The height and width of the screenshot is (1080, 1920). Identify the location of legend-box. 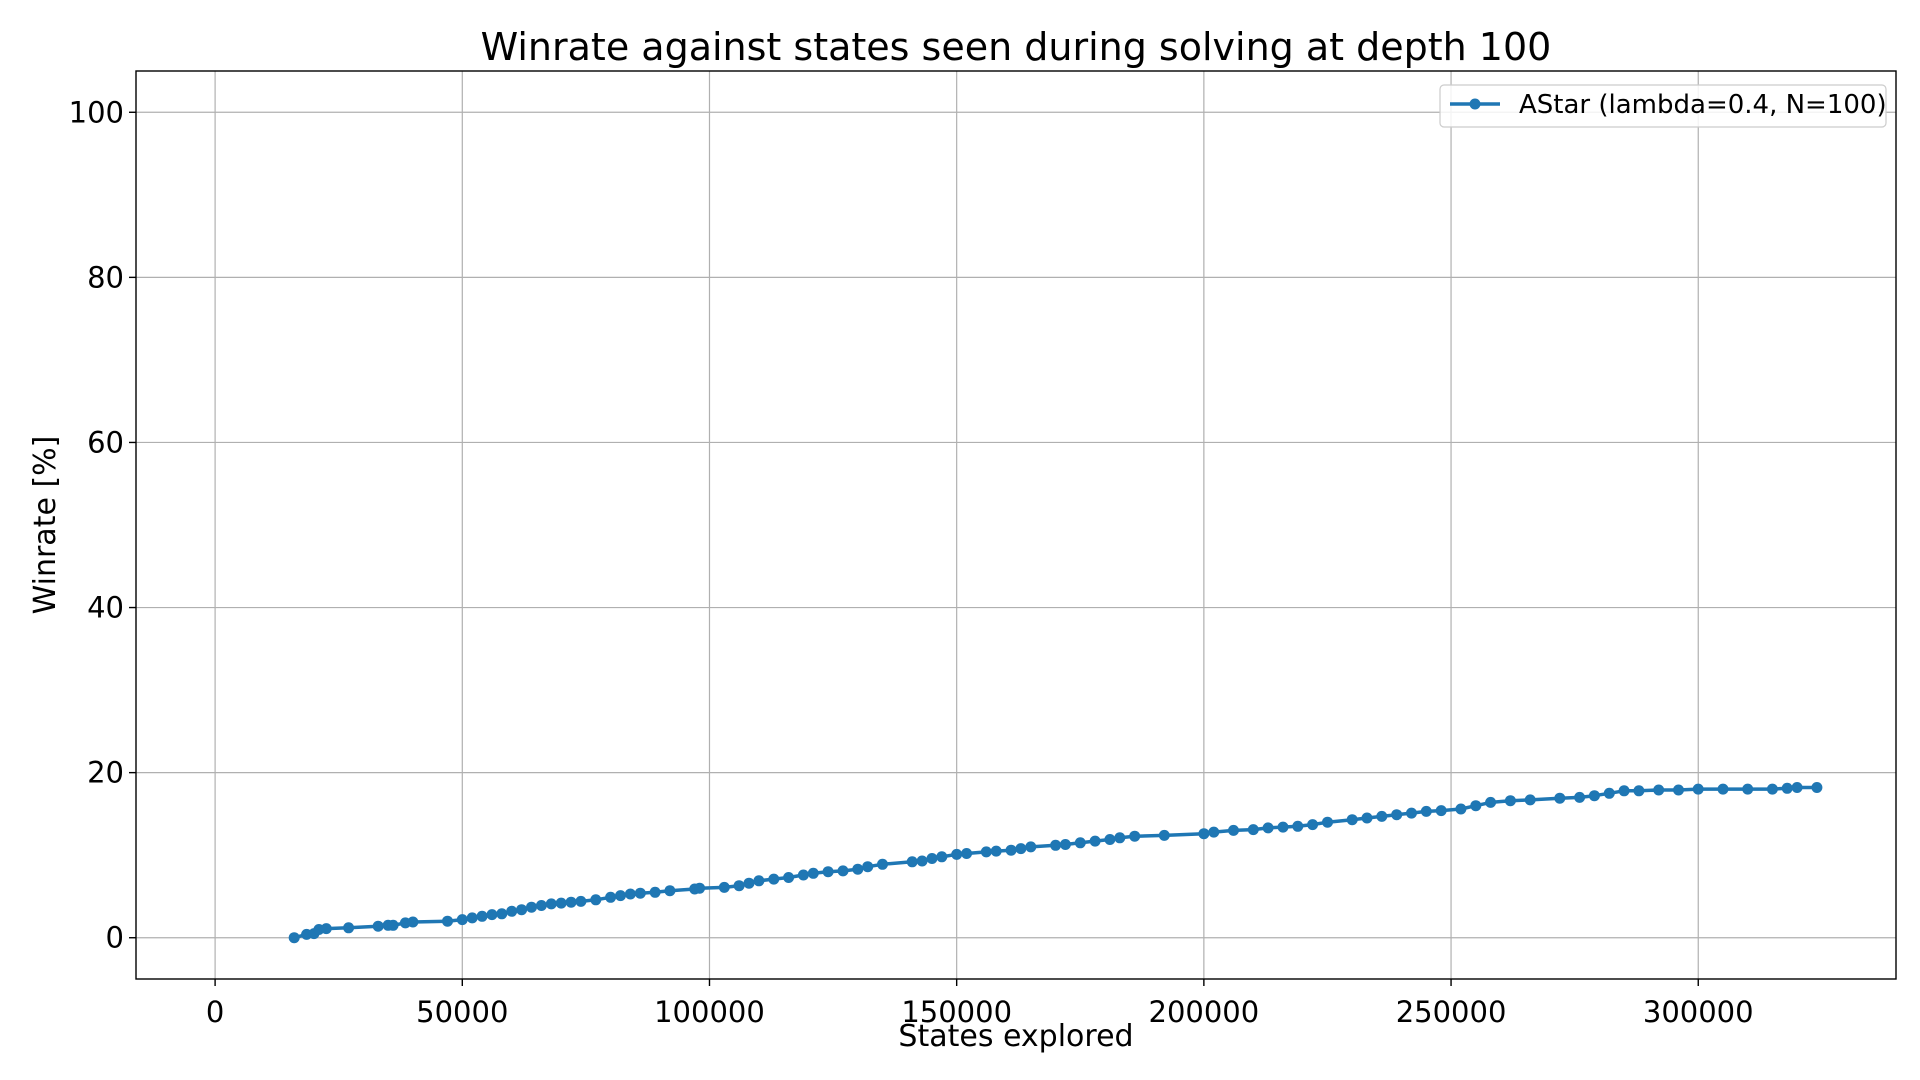
(1663, 106).